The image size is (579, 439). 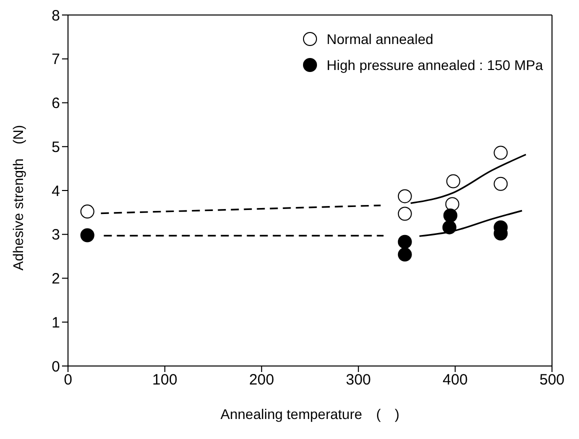 What do you see at coordinates (18, 197) in the screenshot?
I see `y-axis-title: Adhesive strength (N)` at bounding box center [18, 197].